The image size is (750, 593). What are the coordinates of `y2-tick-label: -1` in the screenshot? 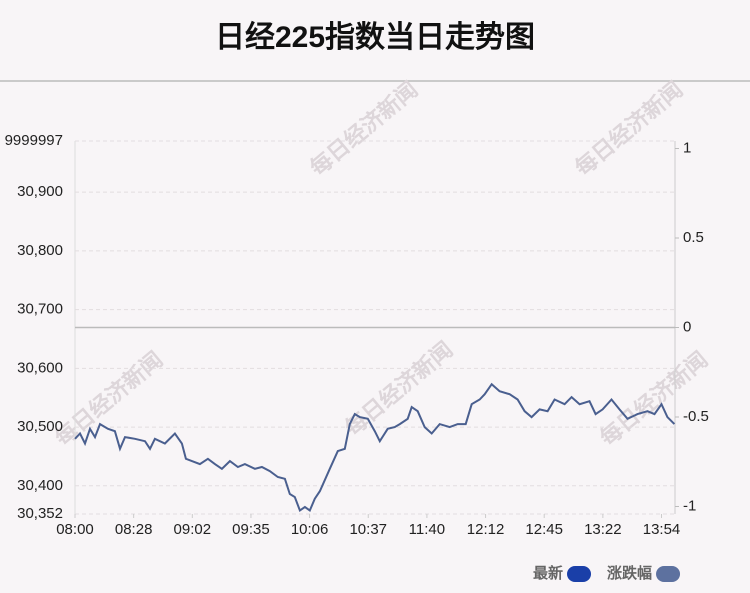 It's located at (689, 505).